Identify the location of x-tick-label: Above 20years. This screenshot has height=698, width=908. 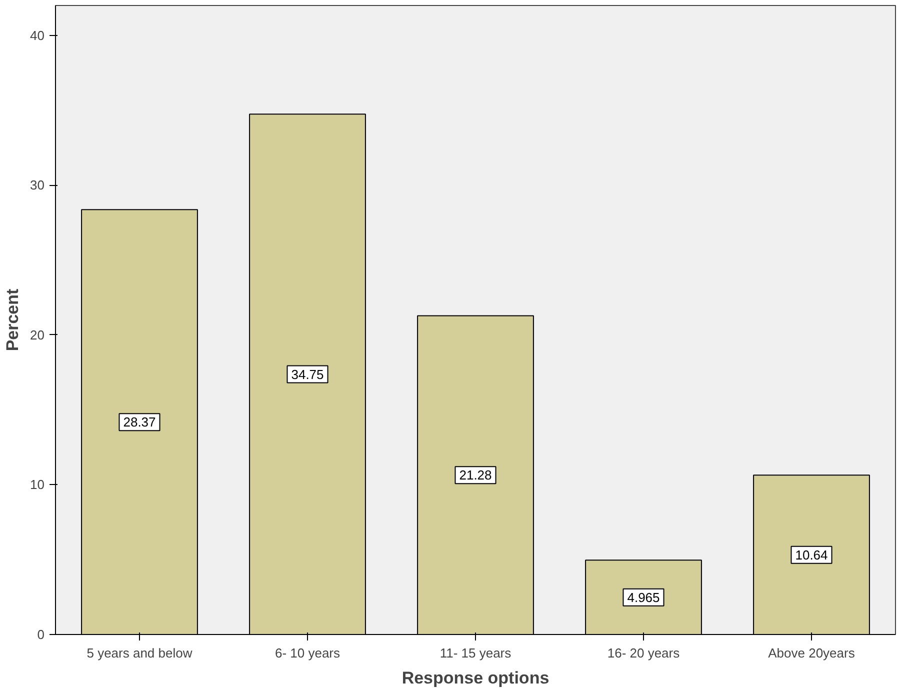
(812, 653).